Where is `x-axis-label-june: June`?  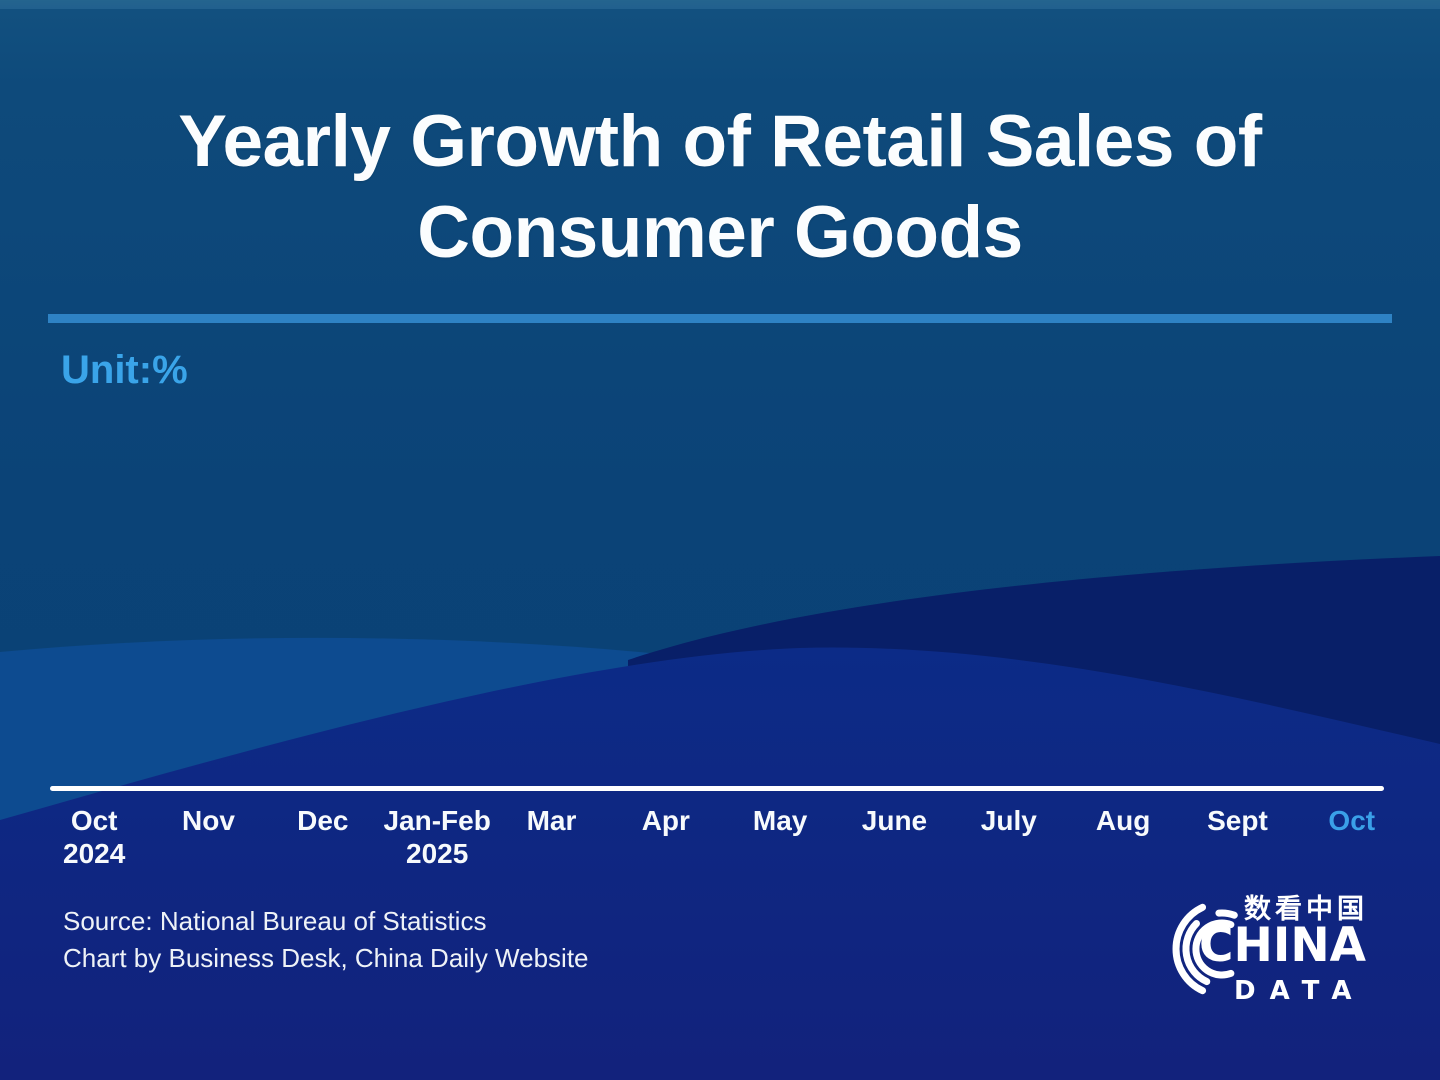
x-axis-label-june: June is located at coordinates (894, 820).